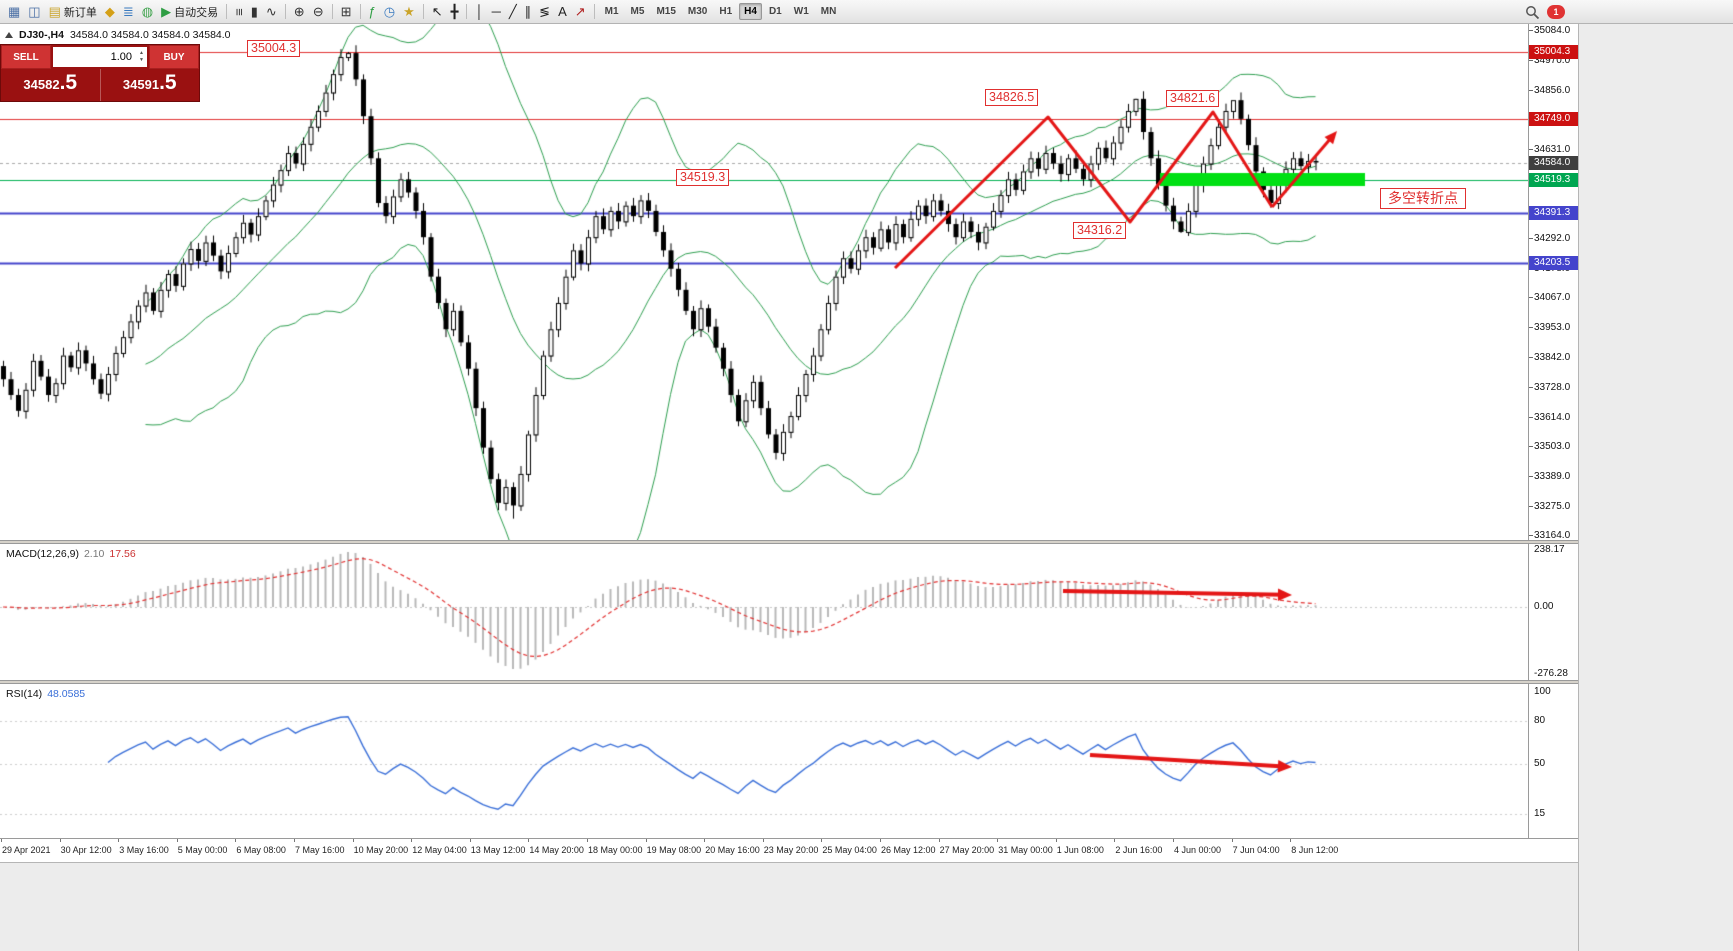  Describe the element at coordinates (141, 60) in the screenshot. I see `volume-down-icon: ▼` at that location.